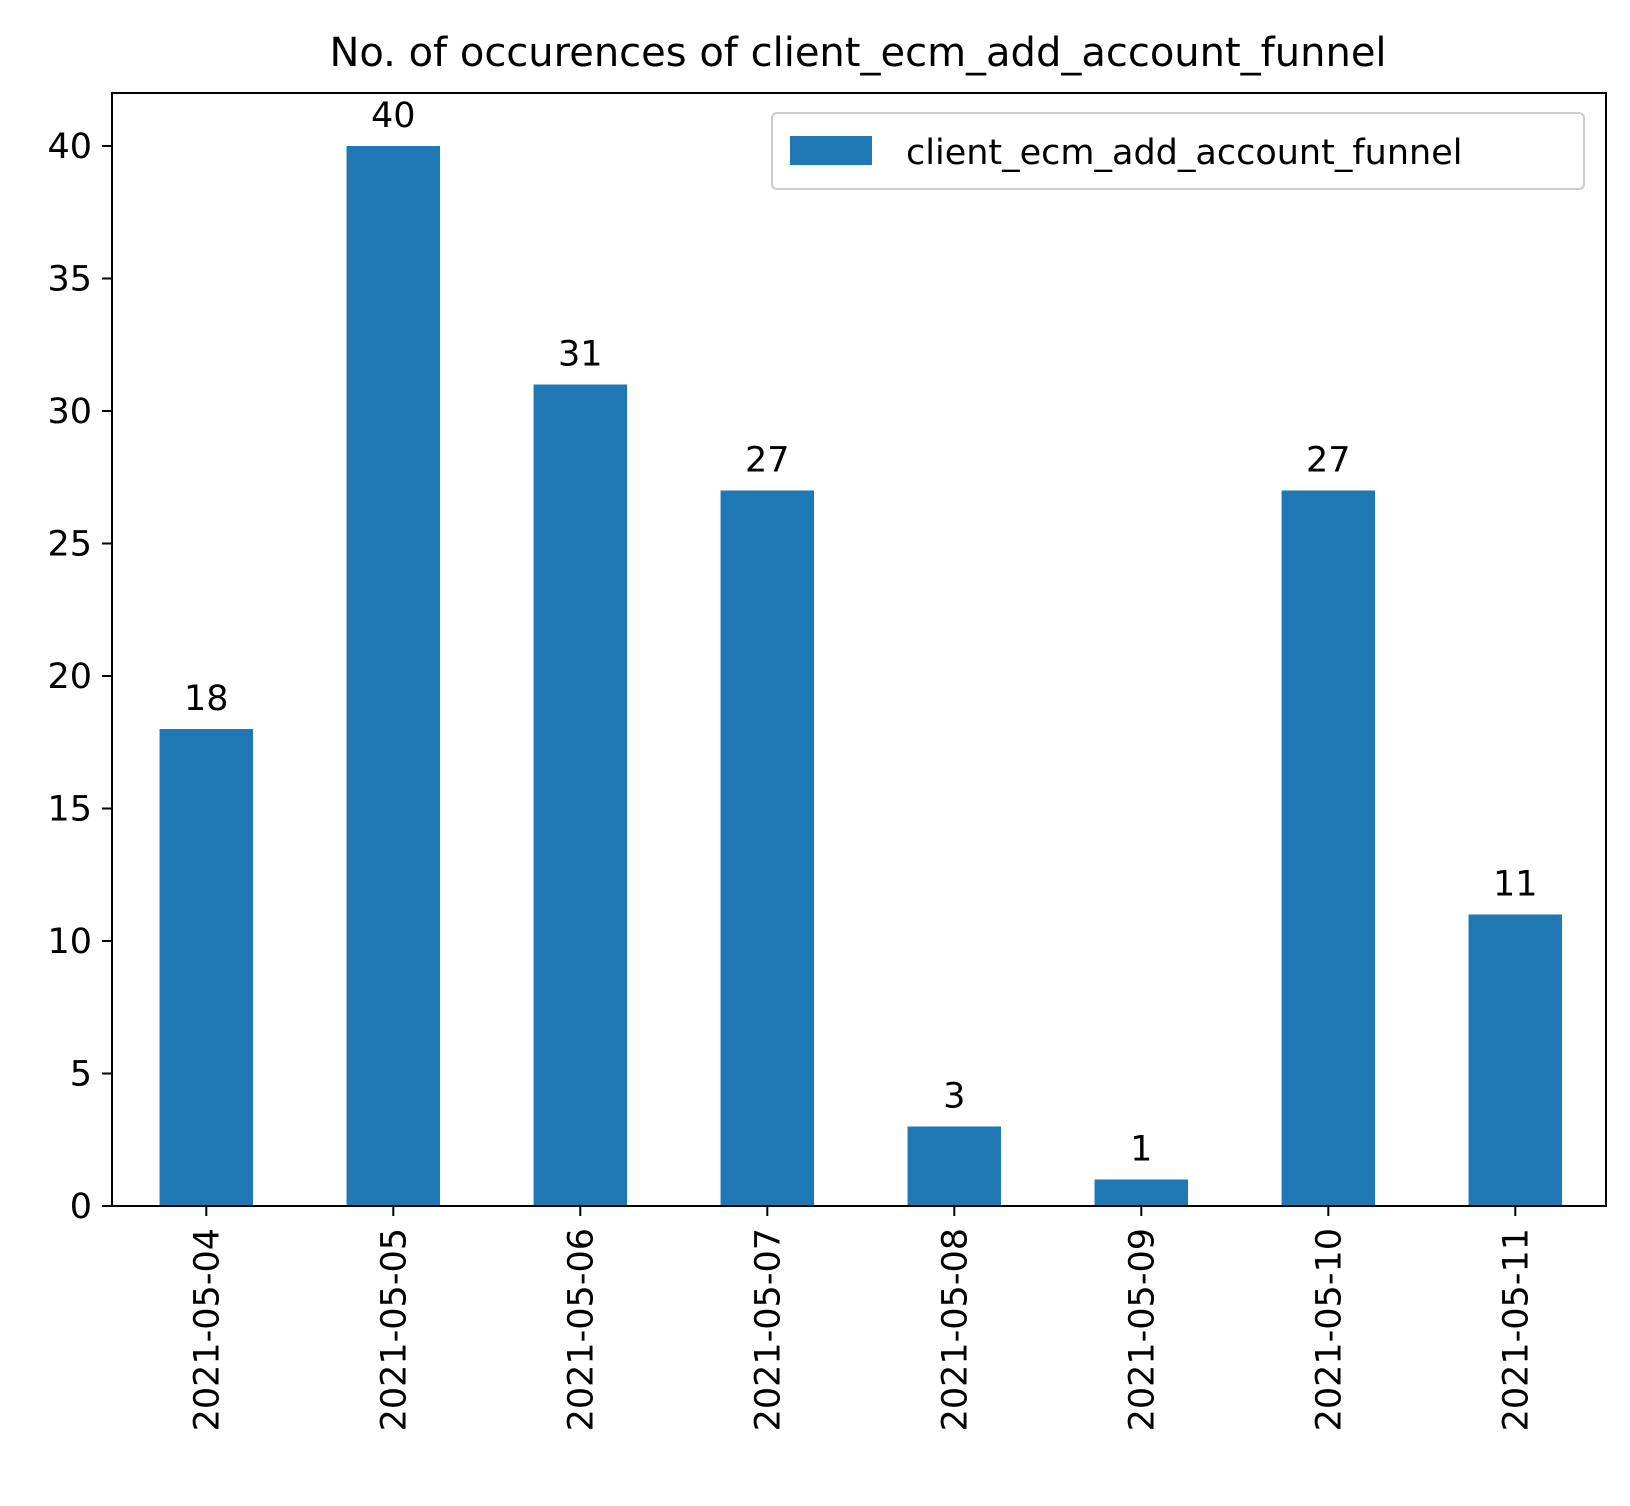  I want to click on x-tick-label: 2021-05-04, so click(207, 1329).